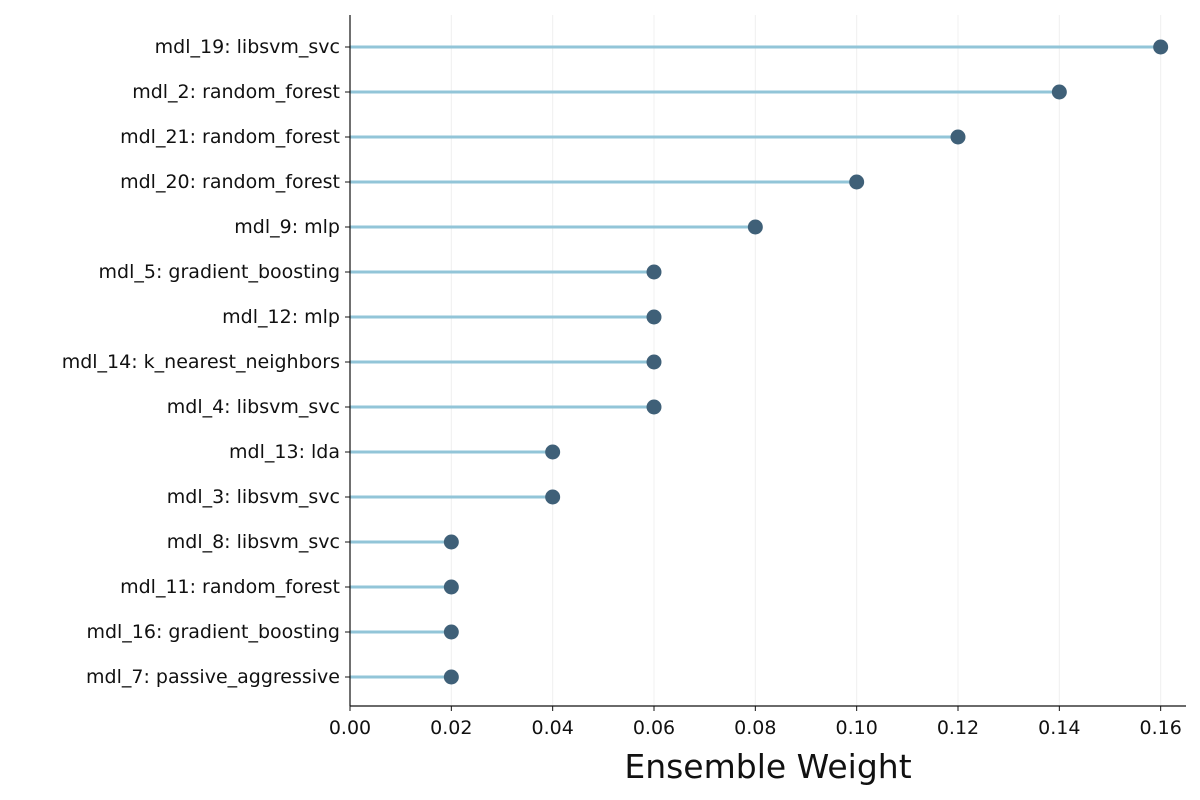 The image size is (1200, 800). I want to click on y-tick-label: mdl_19: libsvm_svc, so click(247, 47).